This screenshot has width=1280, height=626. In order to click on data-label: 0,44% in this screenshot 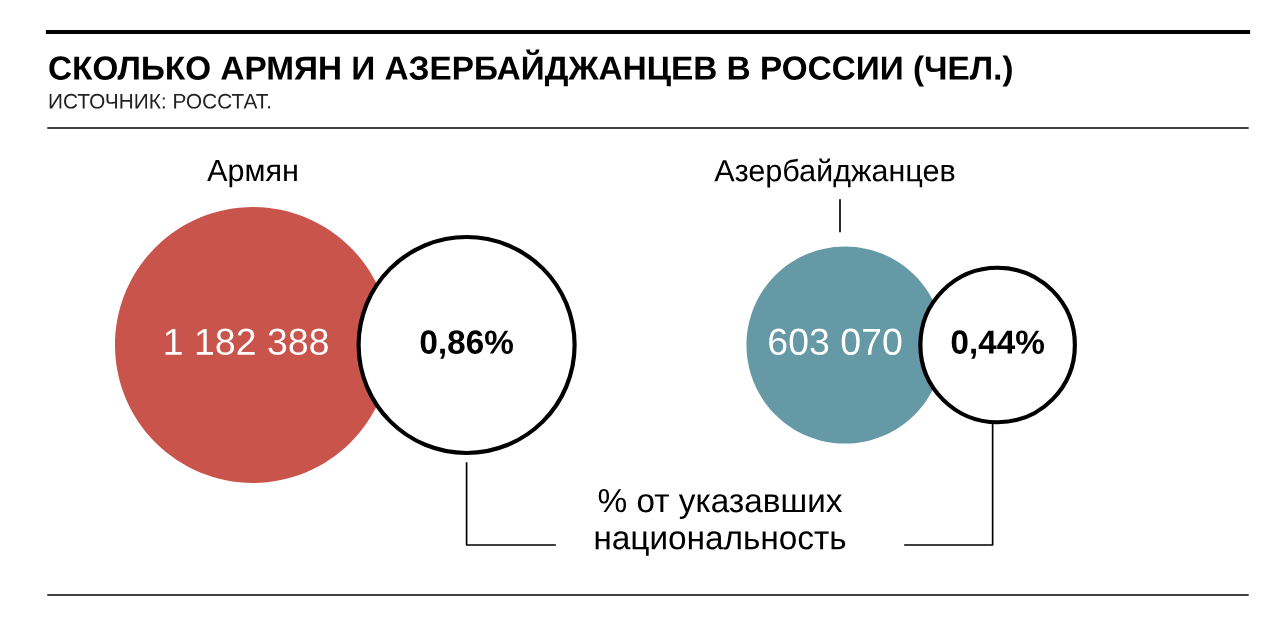, I will do `click(998, 344)`.